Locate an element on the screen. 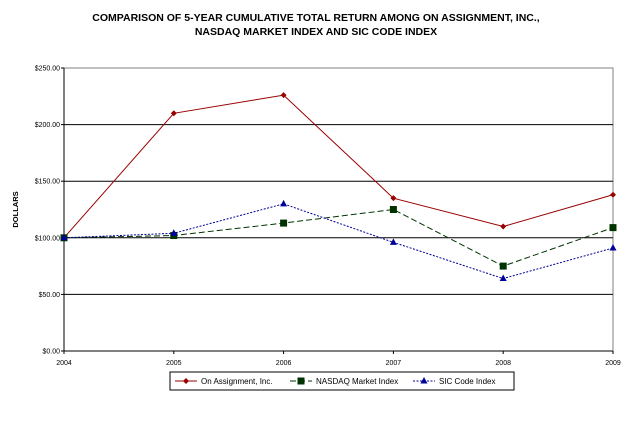 The image size is (632, 431). y-tick-label: $200.00 is located at coordinates (47, 125).